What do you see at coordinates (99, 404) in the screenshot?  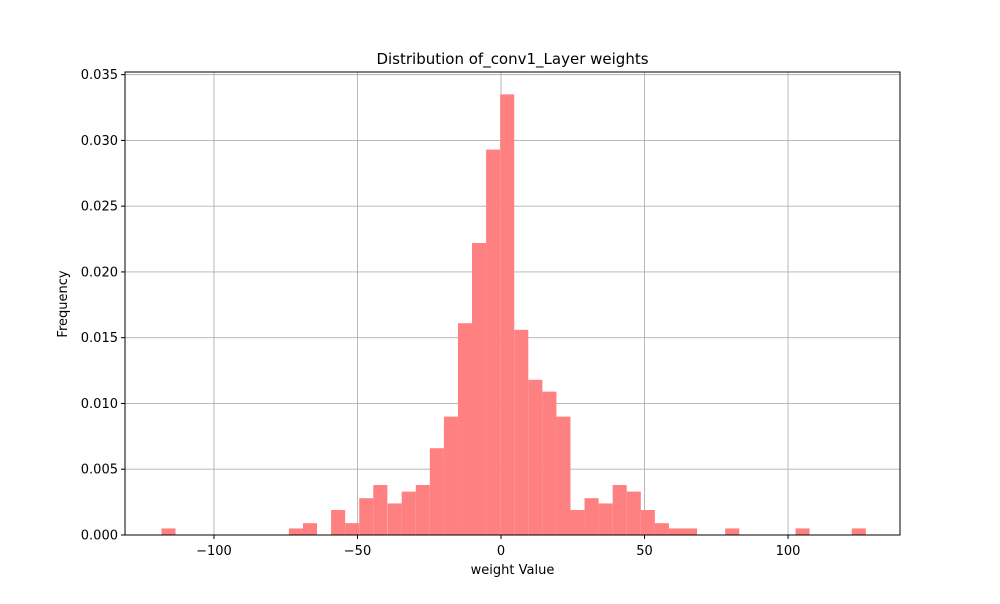 I see `y-tick-label: 0.010` at bounding box center [99, 404].